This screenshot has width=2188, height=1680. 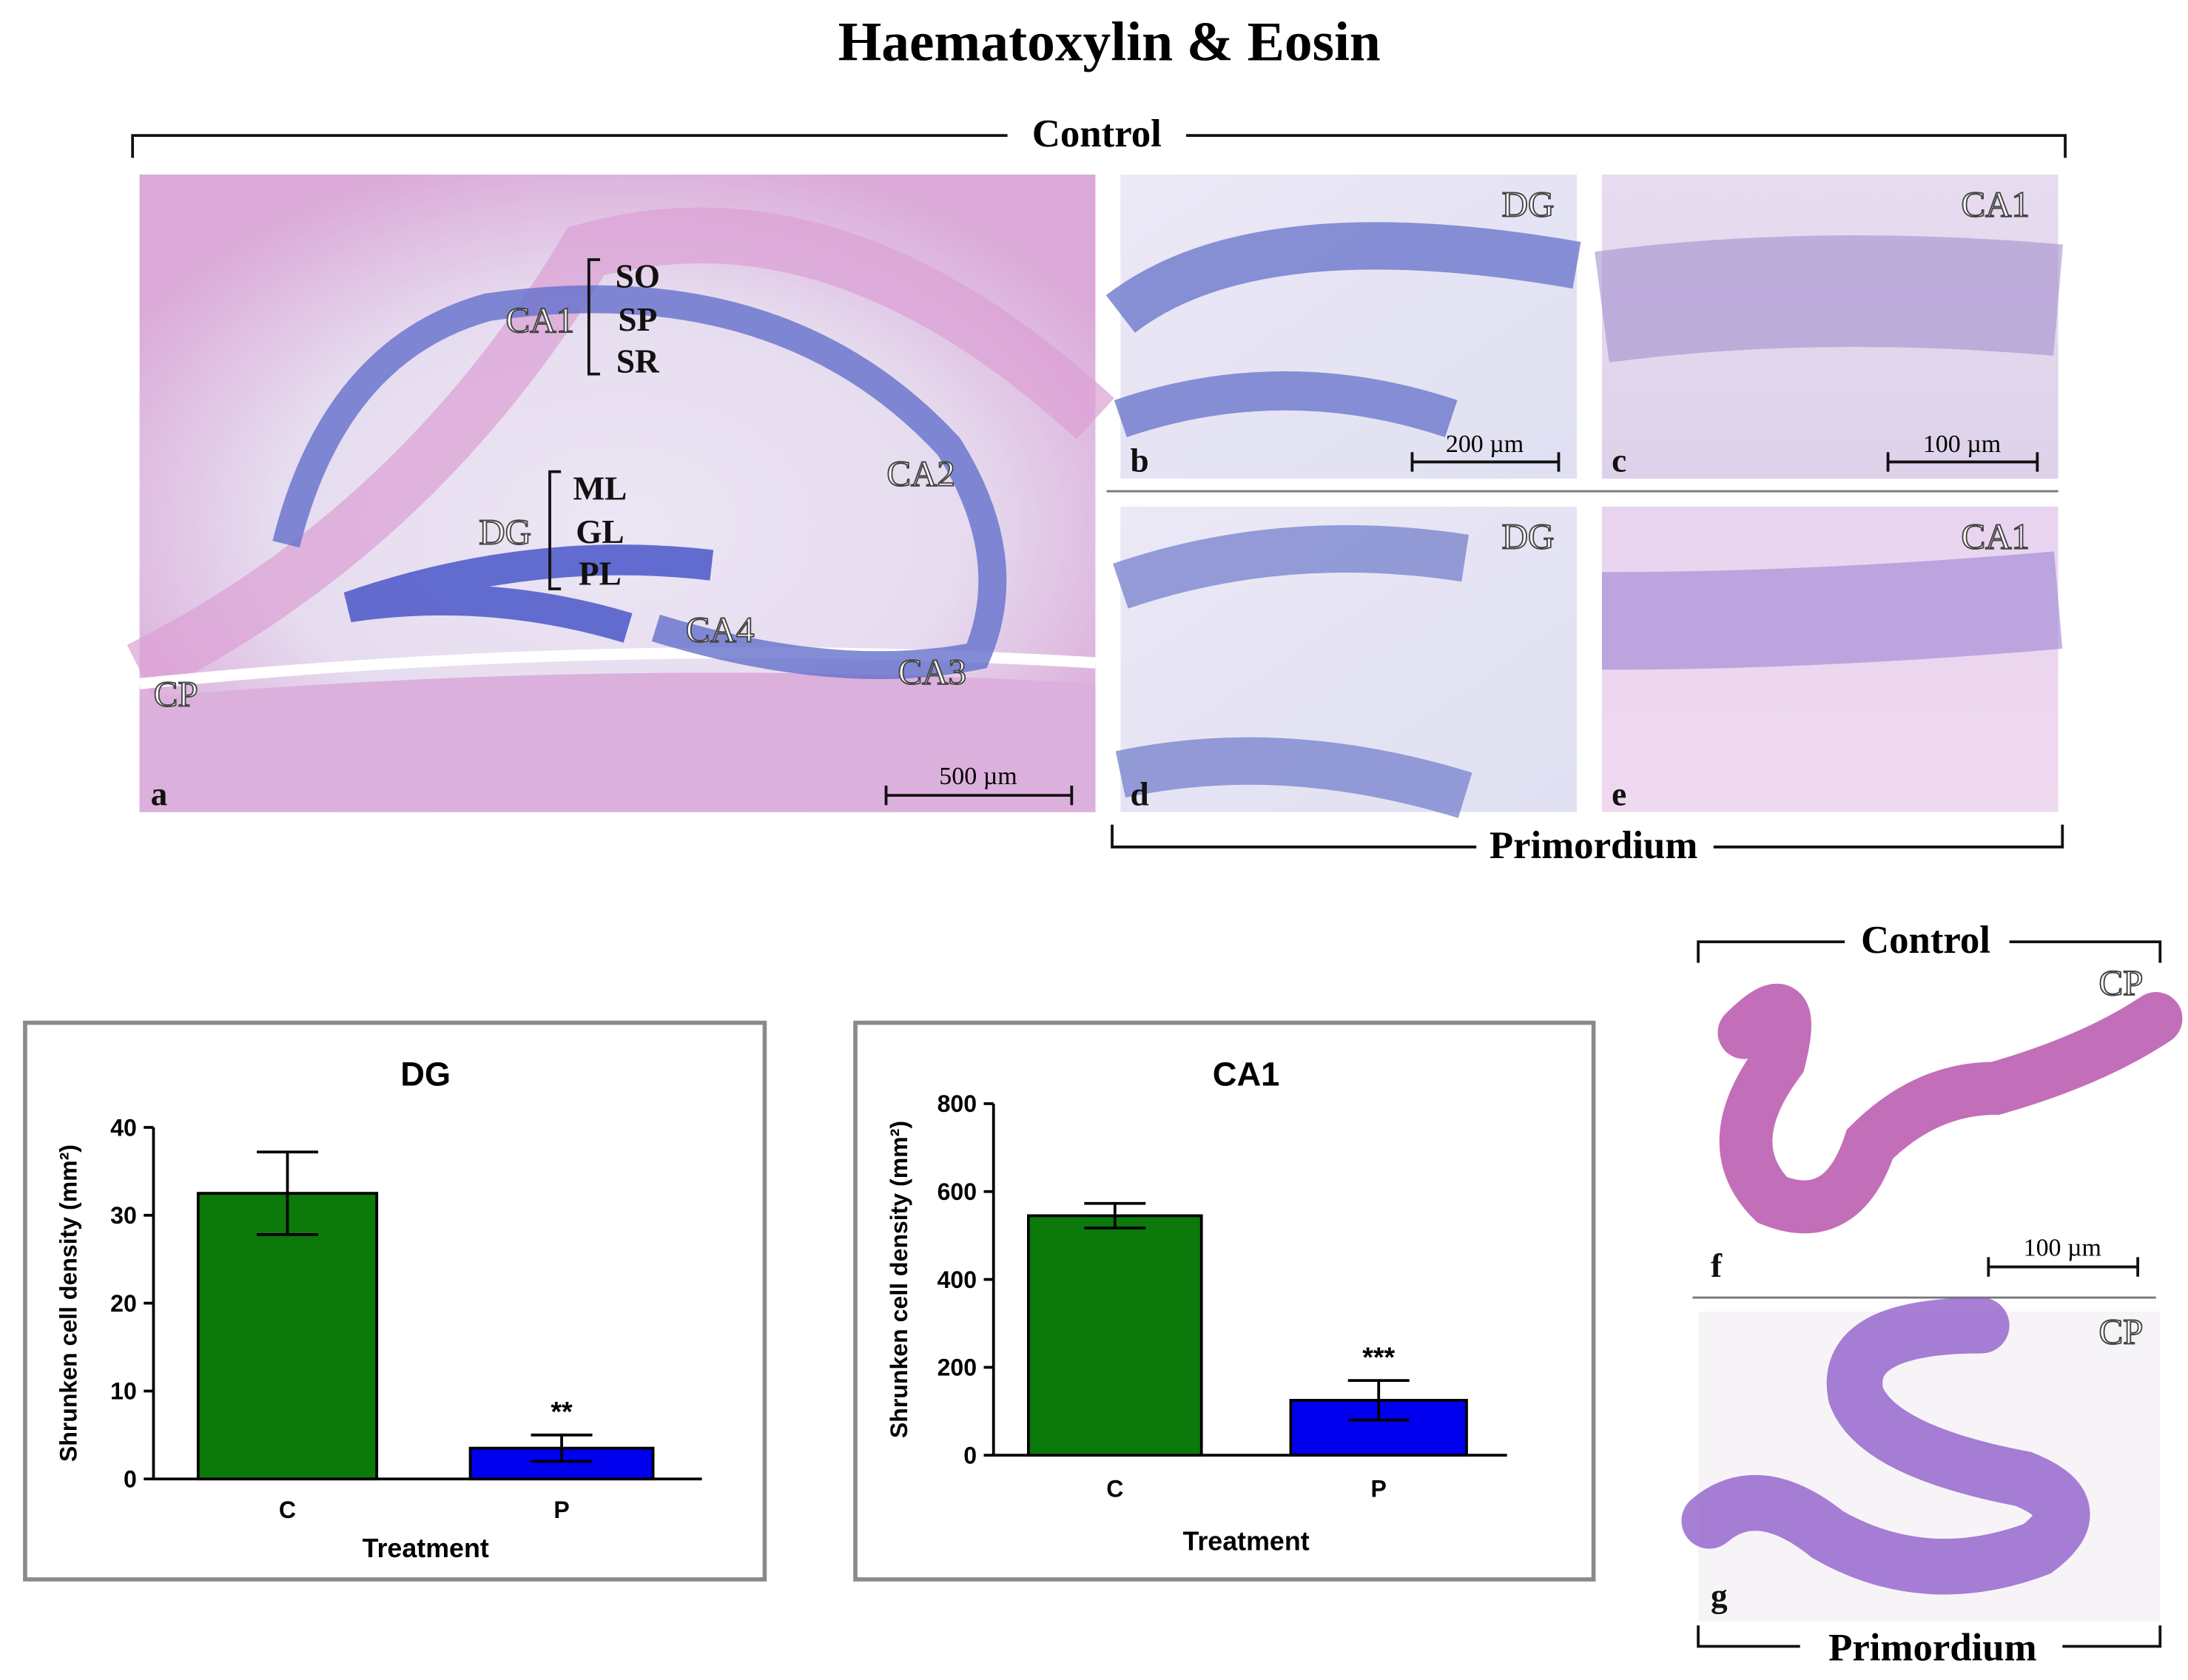 I want to click on figure-title: Haematoxylin & Eosin, so click(x=1109, y=41).